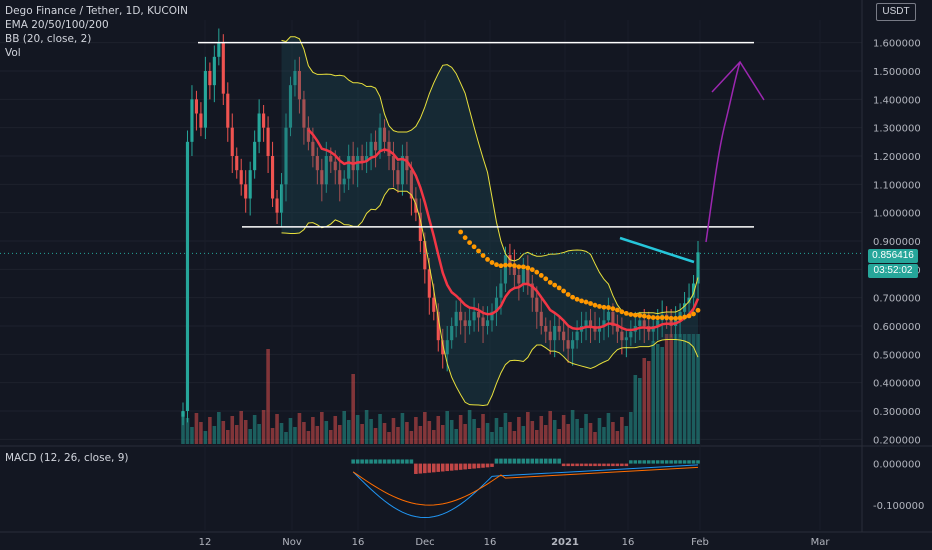 This screenshot has height=550, width=932. What do you see at coordinates (57, 25) in the screenshot?
I see `ema-indicator-label: EMA 20/50/100/200` at bounding box center [57, 25].